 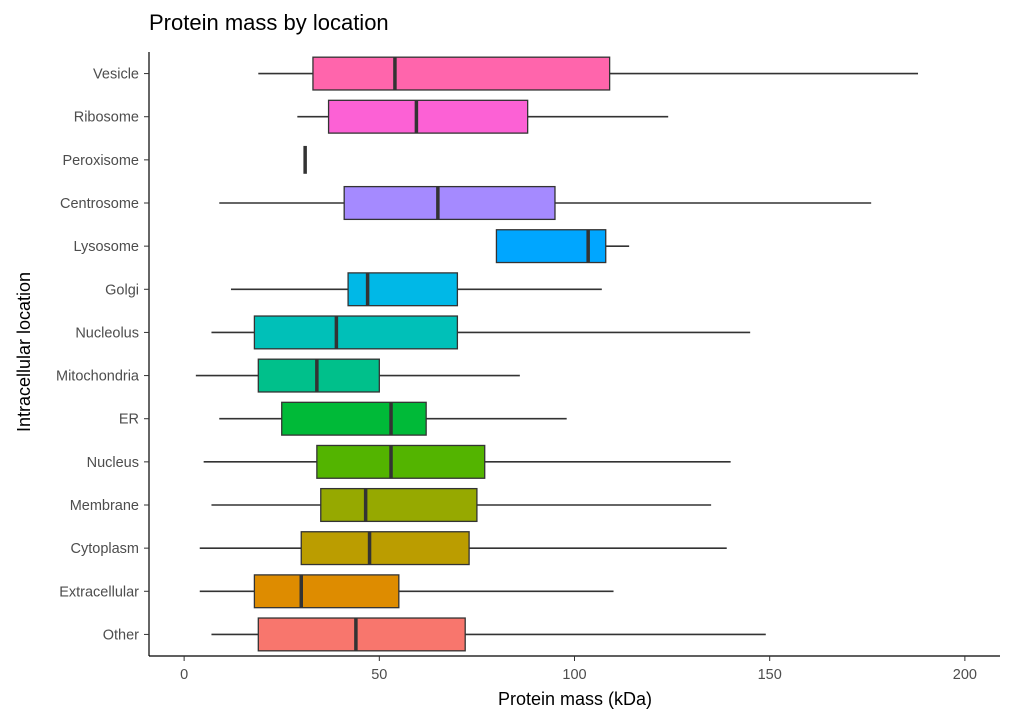 What do you see at coordinates (406, 591) in the screenshot?
I see `boxplot-extracellular` at bounding box center [406, 591].